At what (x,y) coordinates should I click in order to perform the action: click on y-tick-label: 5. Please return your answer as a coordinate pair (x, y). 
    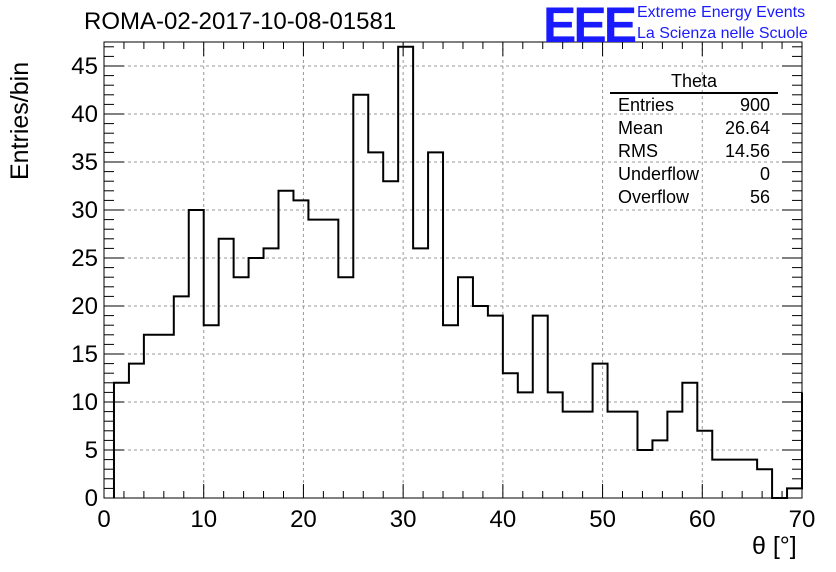
    Looking at the image, I should click on (91, 450).